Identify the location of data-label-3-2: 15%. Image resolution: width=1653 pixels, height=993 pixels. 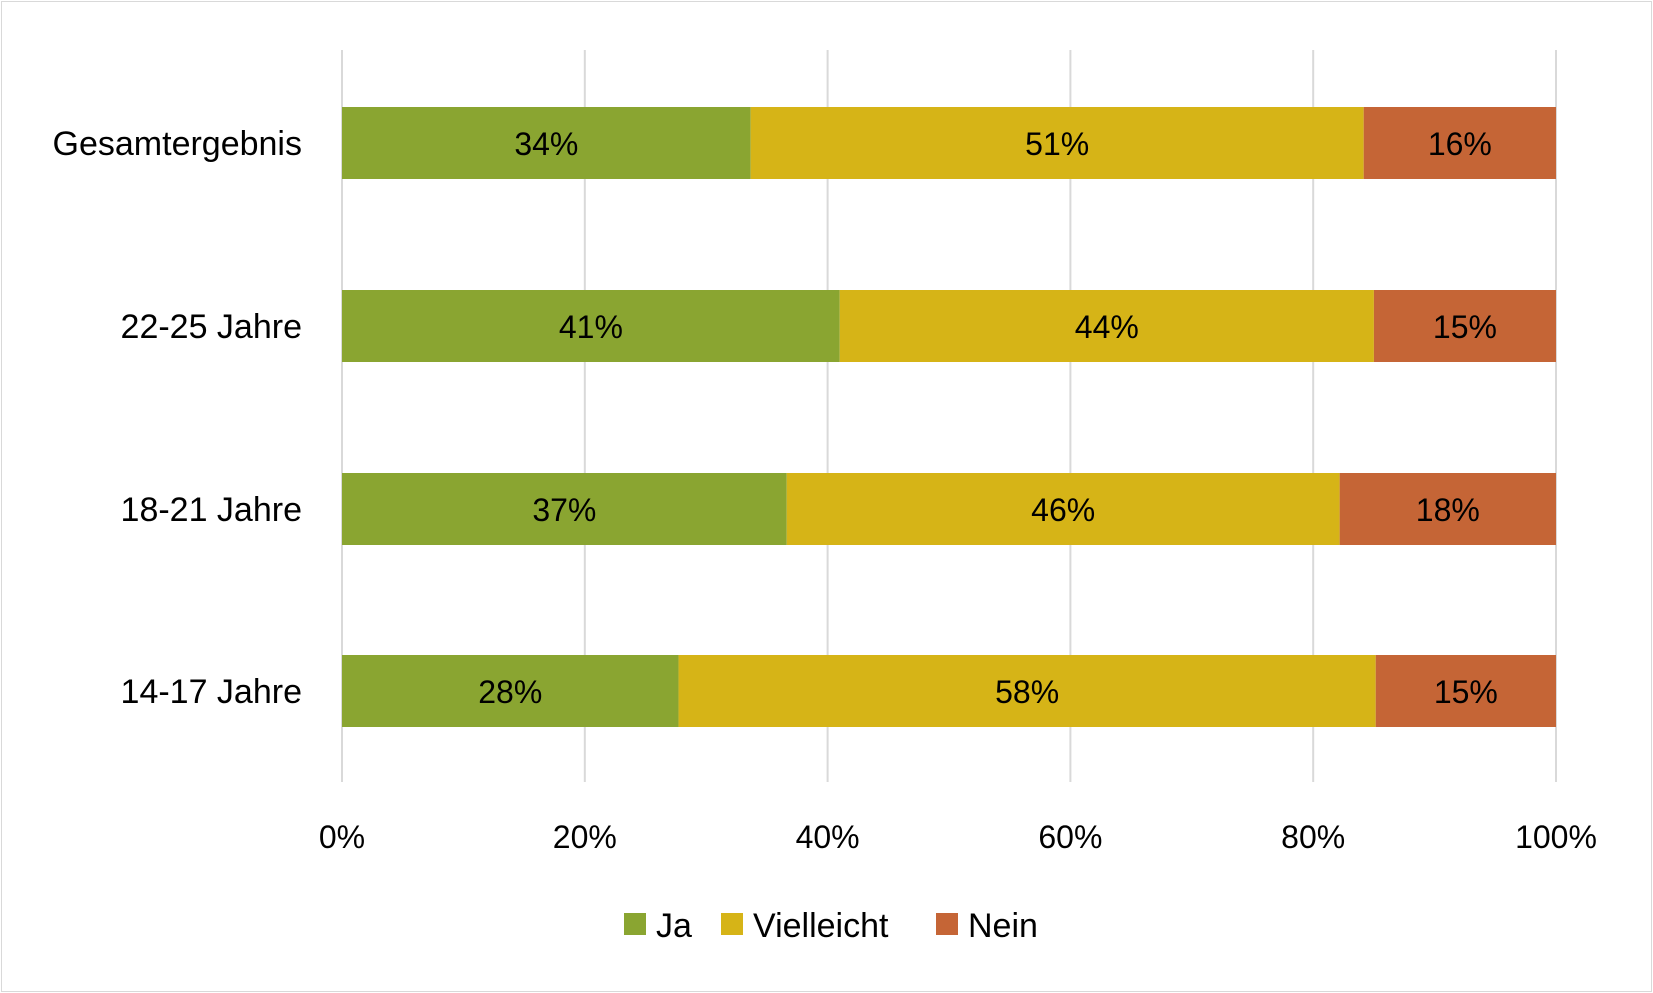
(1466, 692).